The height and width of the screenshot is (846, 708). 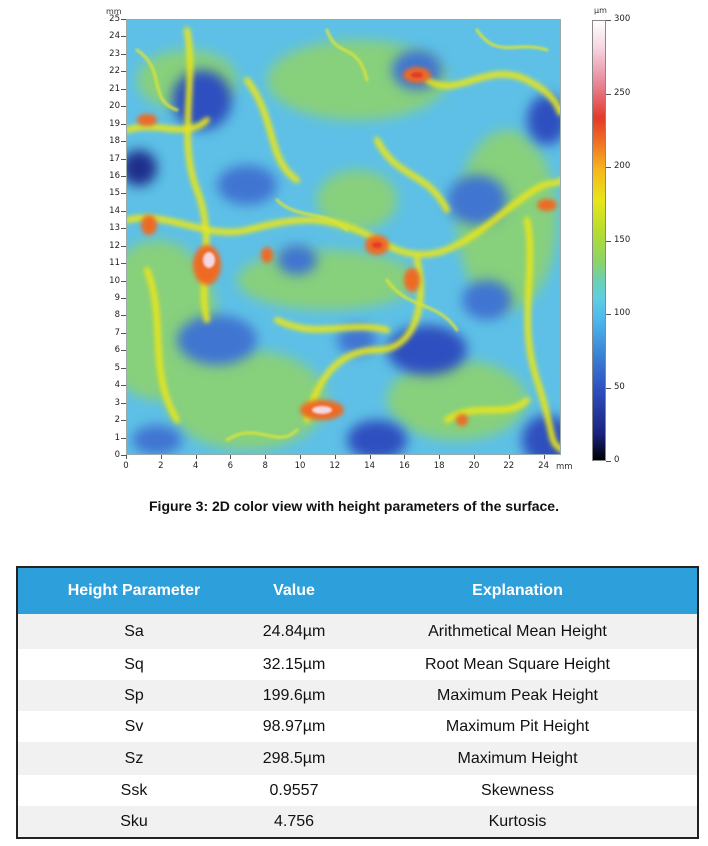 What do you see at coordinates (114, 106) in the screenshot?
I see `y-tick-label: 20` at bounding box center [114, 106].